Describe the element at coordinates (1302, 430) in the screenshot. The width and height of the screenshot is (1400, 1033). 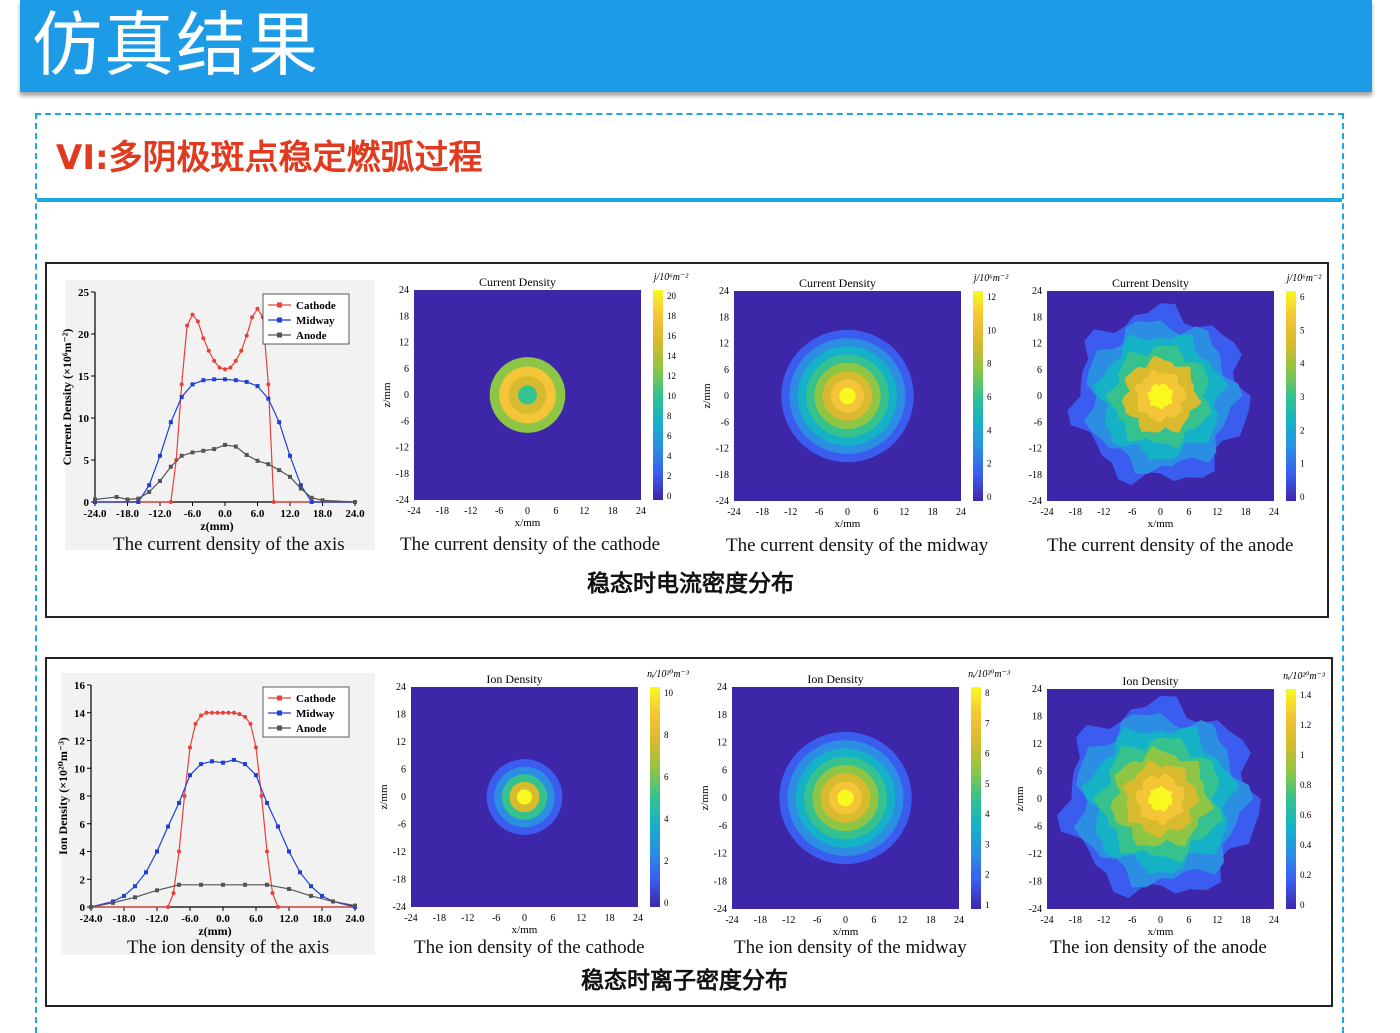
I see `current-anode-colorbar-tick: 2` at that location.